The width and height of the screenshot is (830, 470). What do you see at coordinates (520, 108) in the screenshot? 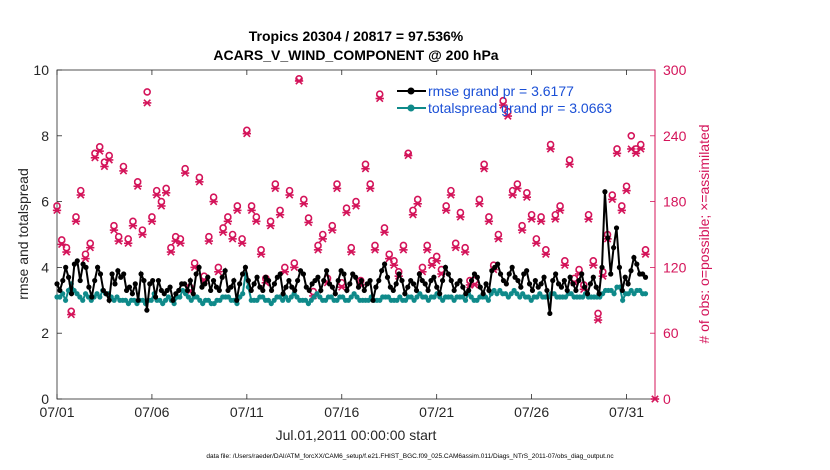
I see `legend-spread-label: totalspread grand pr = 3.0663` at bounding box center [520, 108].